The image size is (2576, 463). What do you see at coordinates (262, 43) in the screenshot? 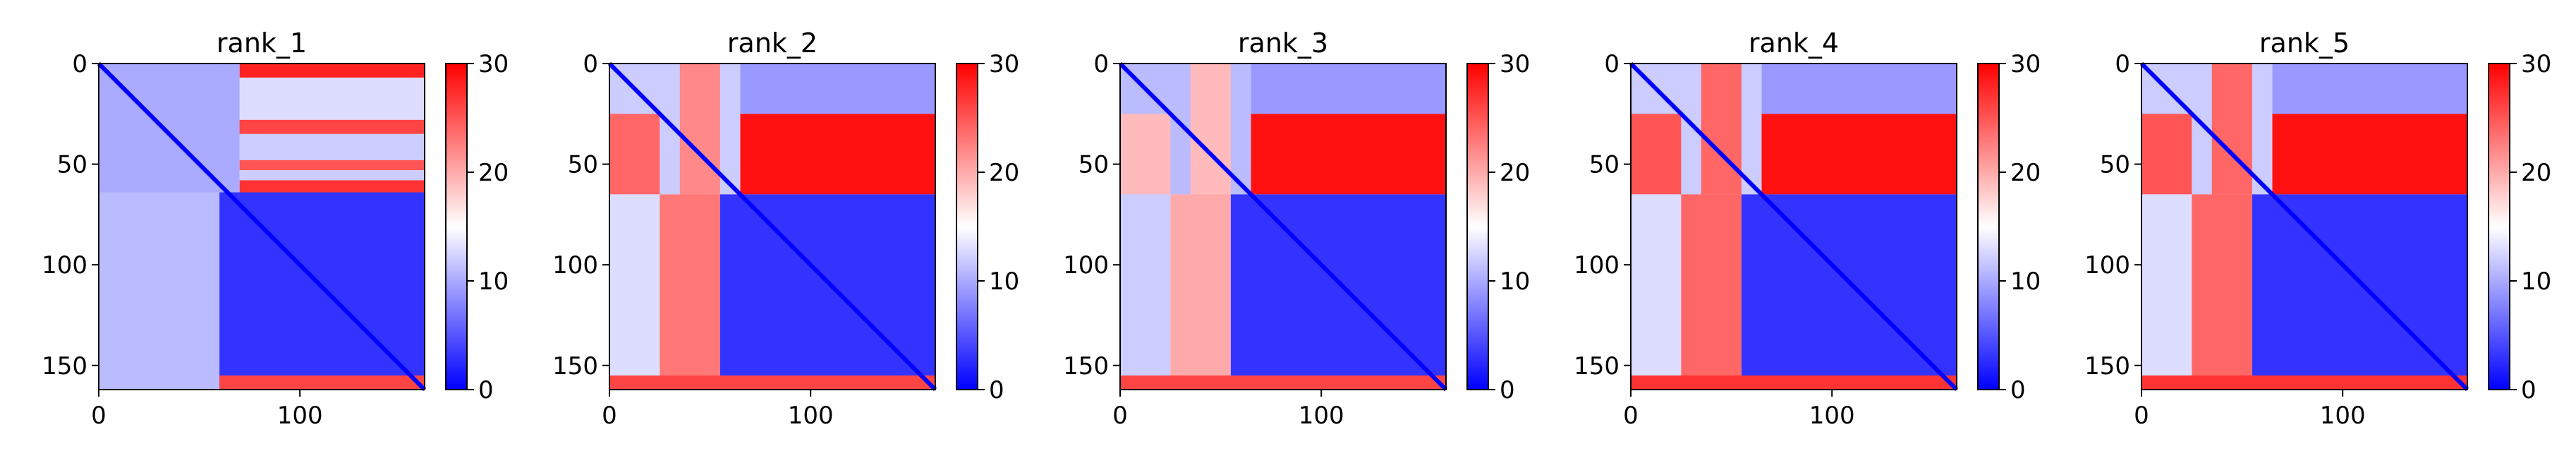
I see `chart-title: rank_1` at bounding box center [262, 43].